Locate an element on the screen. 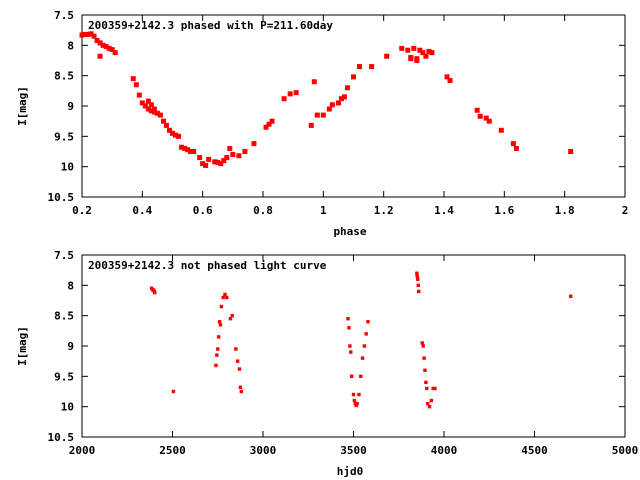  x-tick-label: 0.8 is located at coordinates (263, 210).